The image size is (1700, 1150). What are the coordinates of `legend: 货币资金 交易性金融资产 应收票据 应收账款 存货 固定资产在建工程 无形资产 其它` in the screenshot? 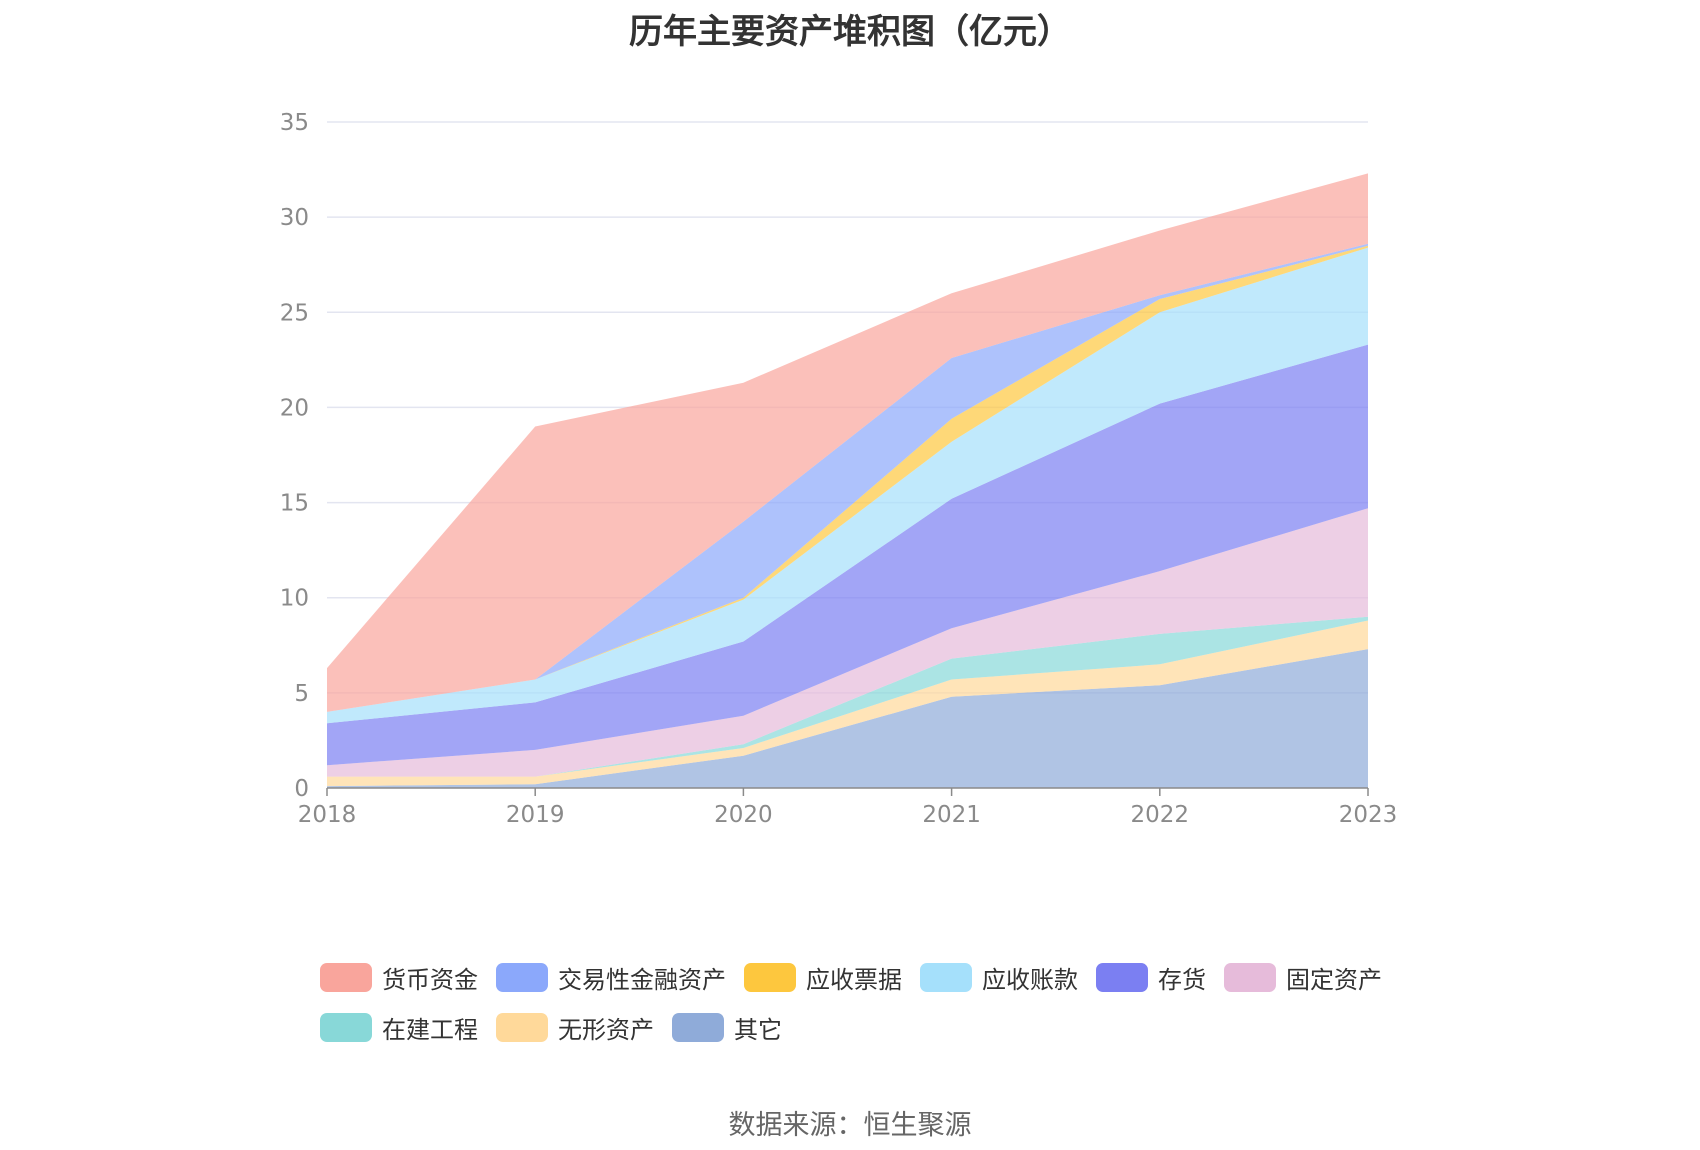 It's located at (870, 1002).